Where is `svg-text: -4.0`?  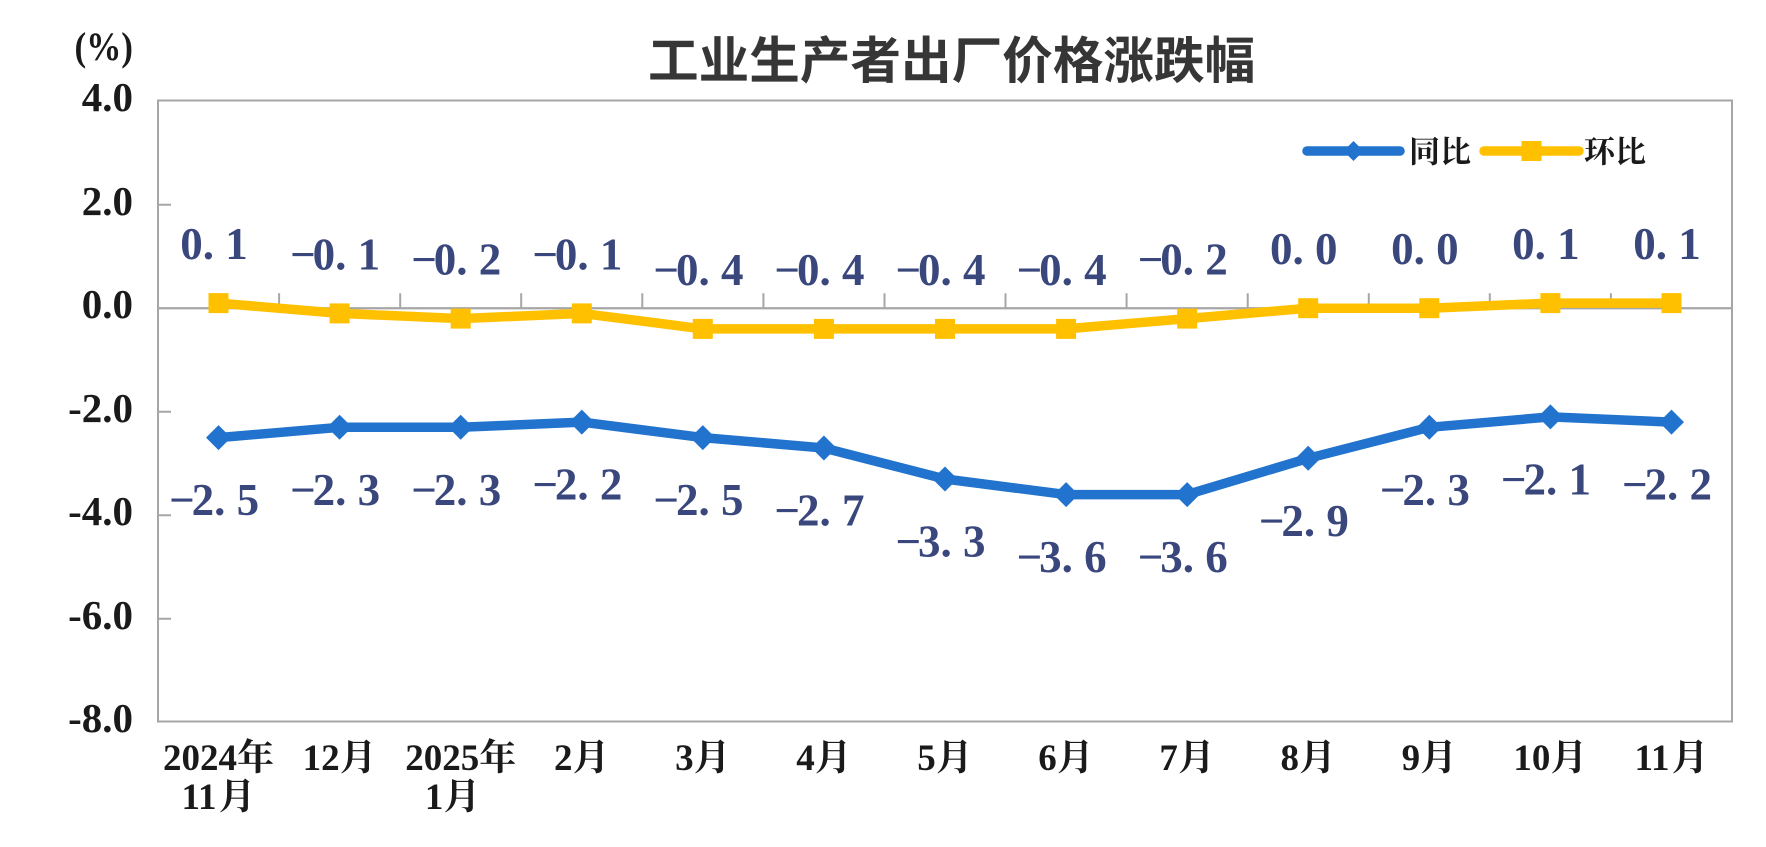 svg-text: -4.0 is located at coordinates (100, 511).